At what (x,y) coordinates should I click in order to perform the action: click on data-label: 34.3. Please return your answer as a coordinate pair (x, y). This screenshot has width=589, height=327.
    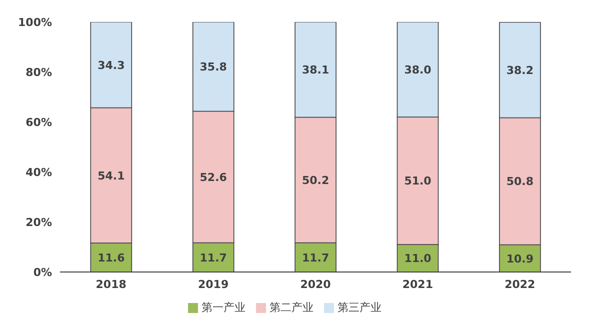
    Looking at the image, I should click on (111, 65).